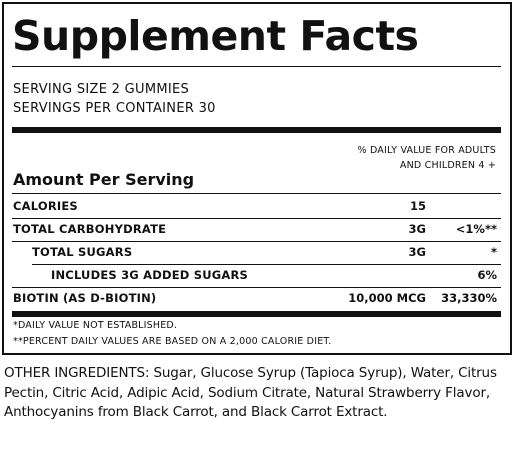 This screenshot has height=453, width=515. What do you see at coordinates (104, 179) in the screenshot?
I see `amount-per-serving: Amount Per Serving` at bounding box center [104, 179].